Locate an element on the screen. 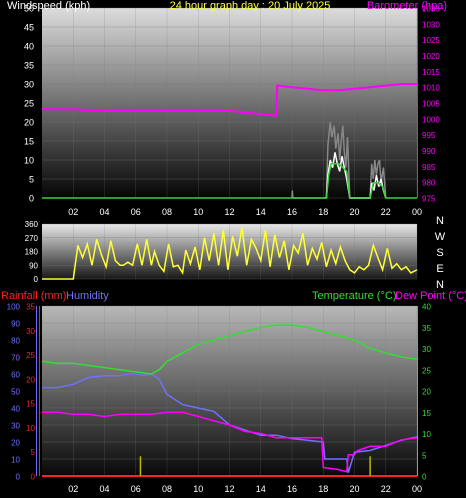 The image size is (466, 498). direction-tick-label: 180 is located at coordinates (32, 252).